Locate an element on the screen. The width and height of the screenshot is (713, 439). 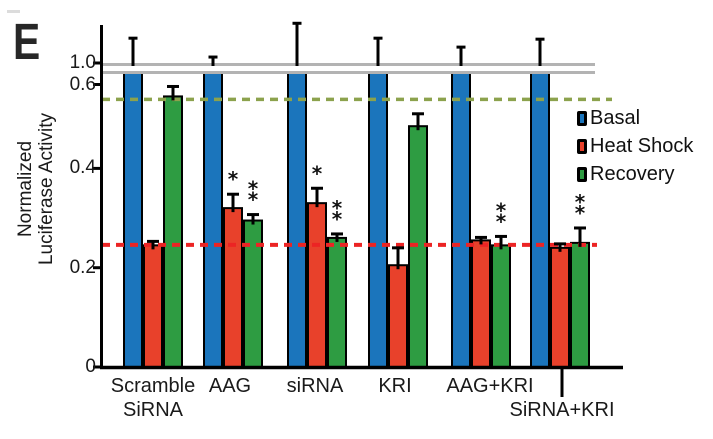
legend-label-basal: Basal is located at coordinates (615, 118).